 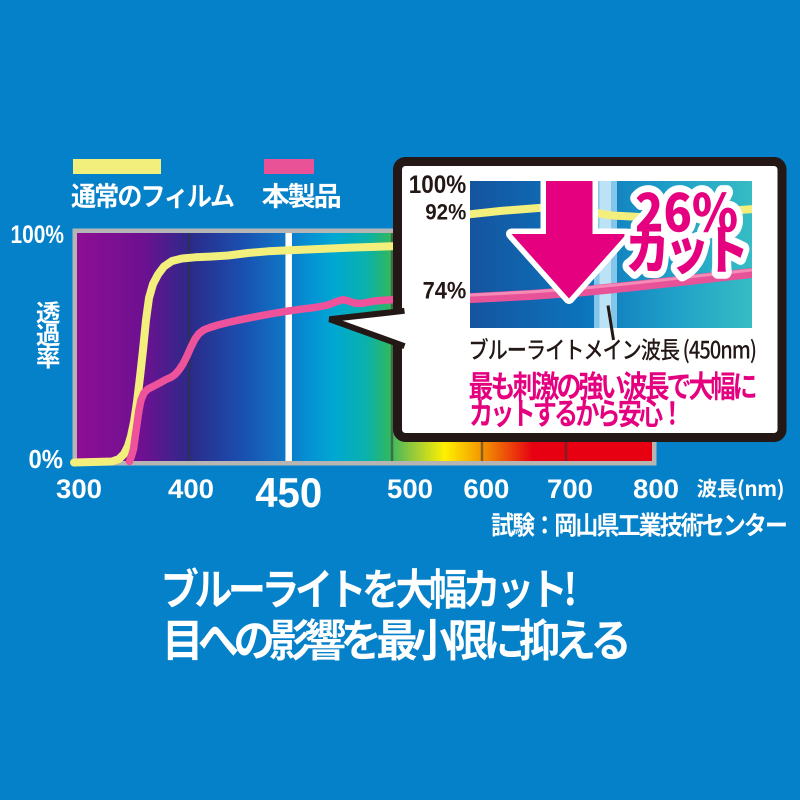 I want to click on svg-text: 500, so click(x=410, y=489).